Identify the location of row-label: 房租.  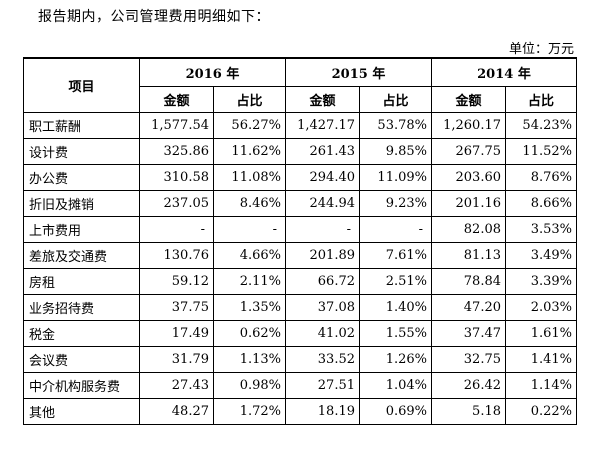
(81, 281).